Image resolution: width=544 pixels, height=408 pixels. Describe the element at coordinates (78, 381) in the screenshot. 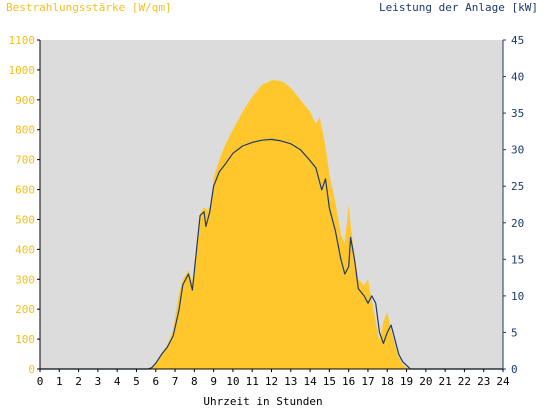

I see `x-tick-label: 2` at that location.